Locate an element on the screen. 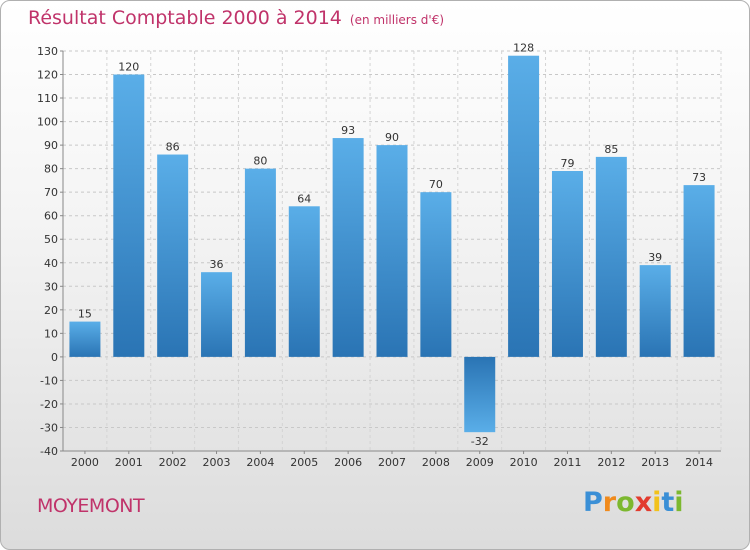  x-tick-label: 2011 is located at coordinates (567, 462).